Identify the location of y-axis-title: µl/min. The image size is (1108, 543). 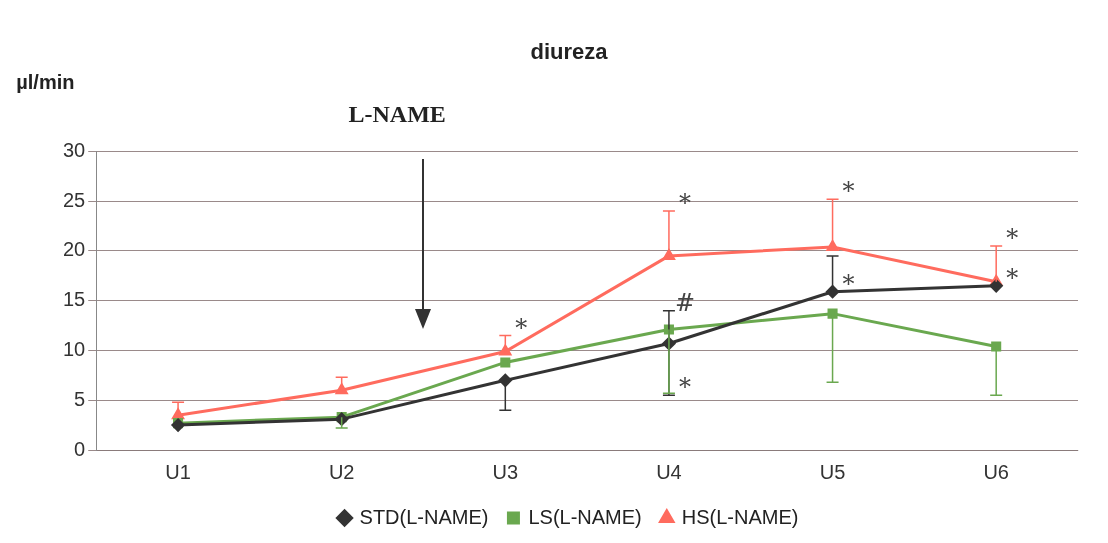
(45, 82).